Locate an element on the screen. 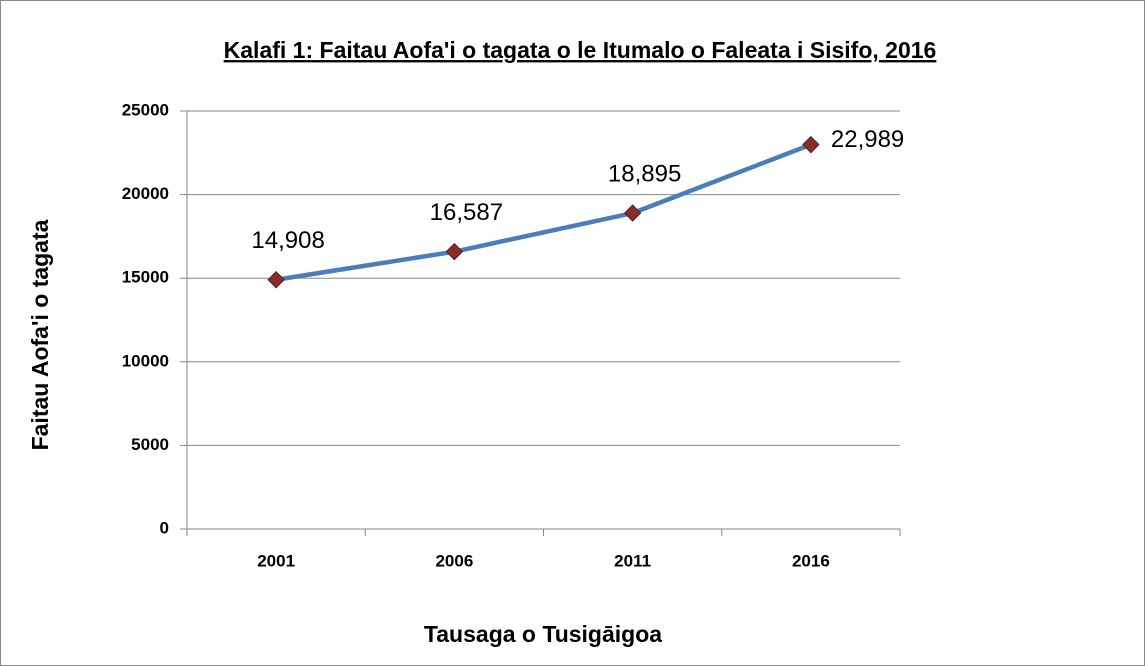 The height and width of the screenshot is (666, 1145). y-axis-label: Faitau Aofa'i o tagata is located at coordinates (40, 334).